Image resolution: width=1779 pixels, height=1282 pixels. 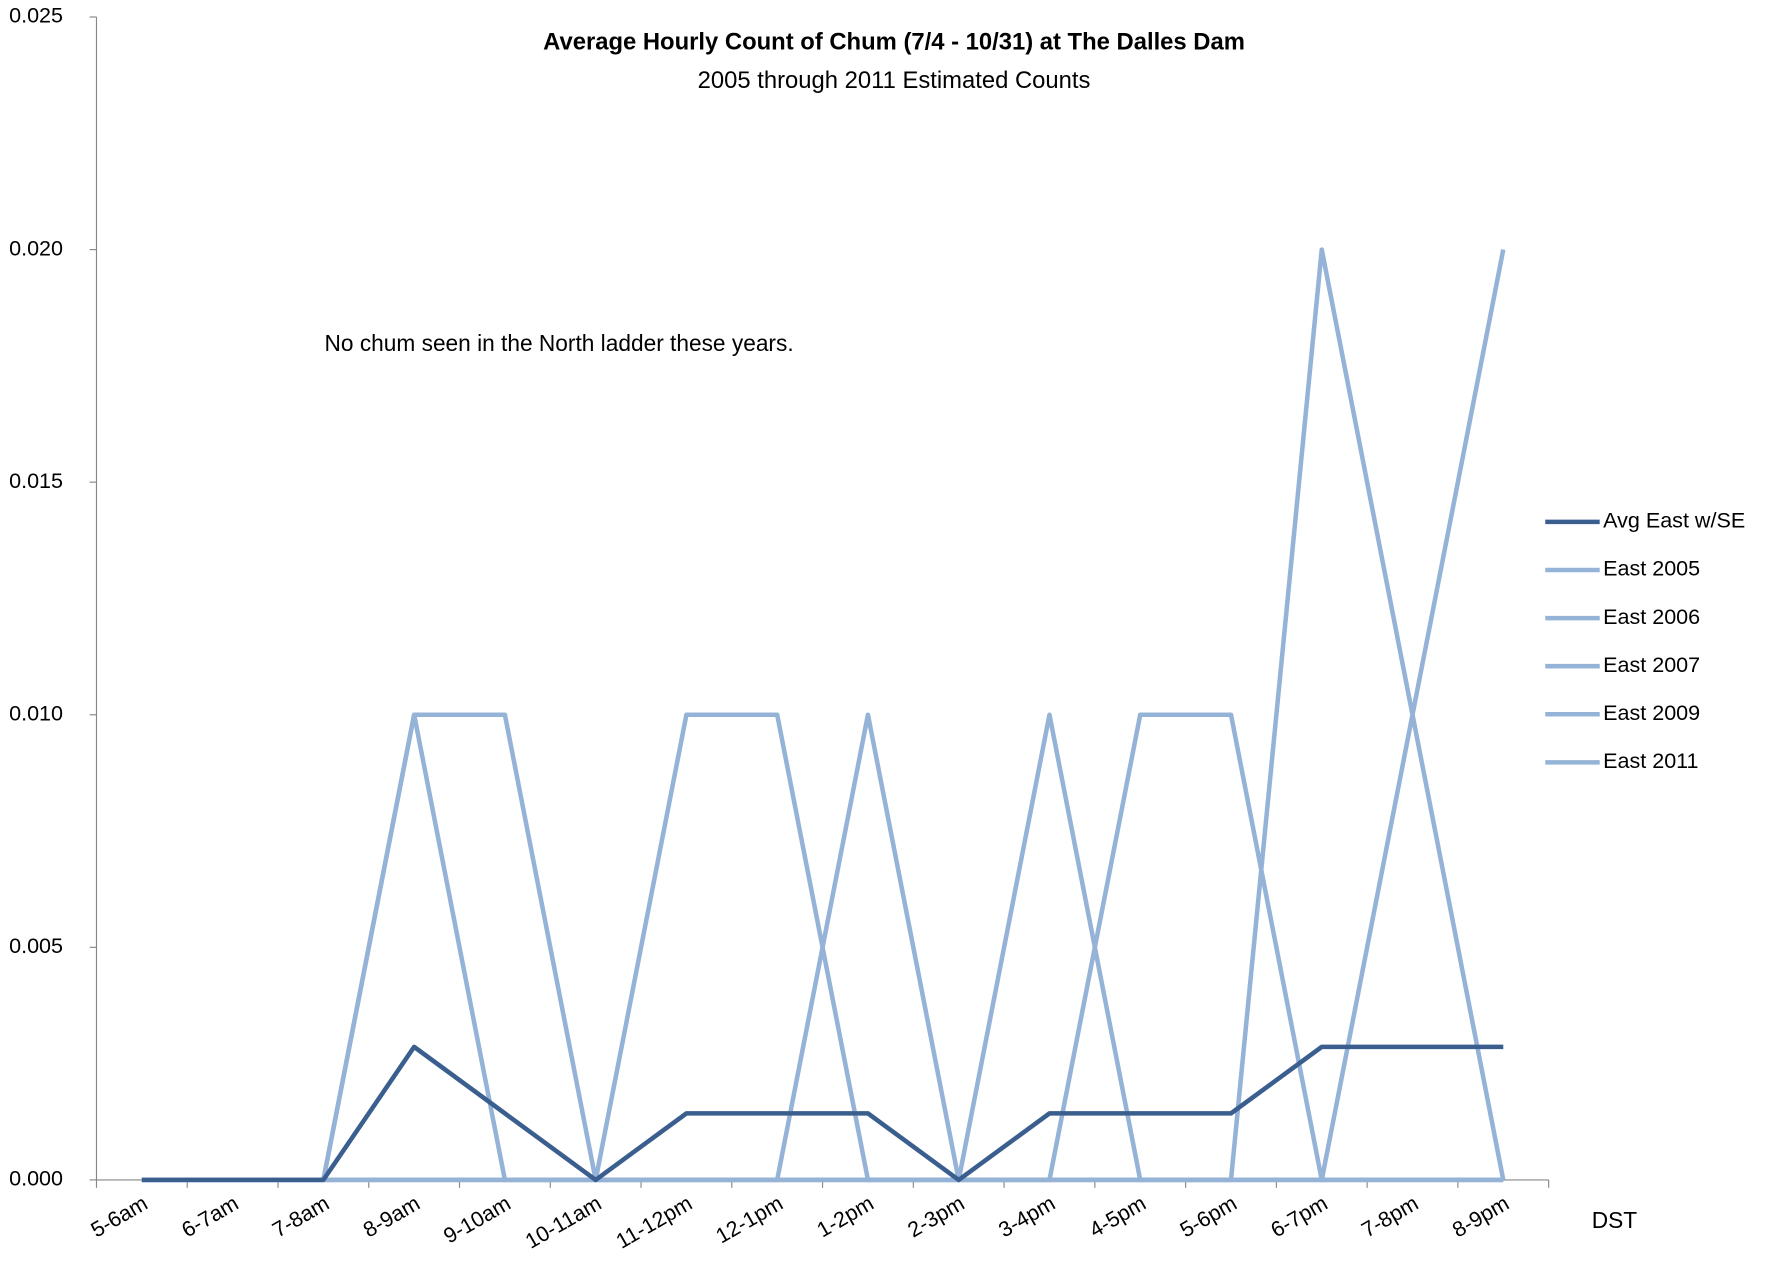 What do you see at coordinates (1651, 616) in the screenshot?
I see `legend-label: East 2006` at bounding box center [1651, 616].